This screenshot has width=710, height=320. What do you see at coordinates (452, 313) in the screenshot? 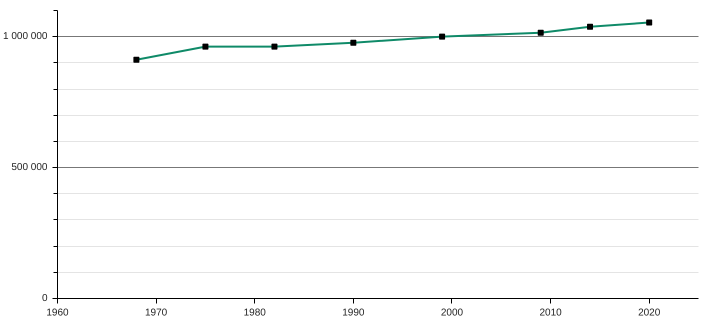
I see `x-tick-label: 2000` at bounding box center [452, 313].